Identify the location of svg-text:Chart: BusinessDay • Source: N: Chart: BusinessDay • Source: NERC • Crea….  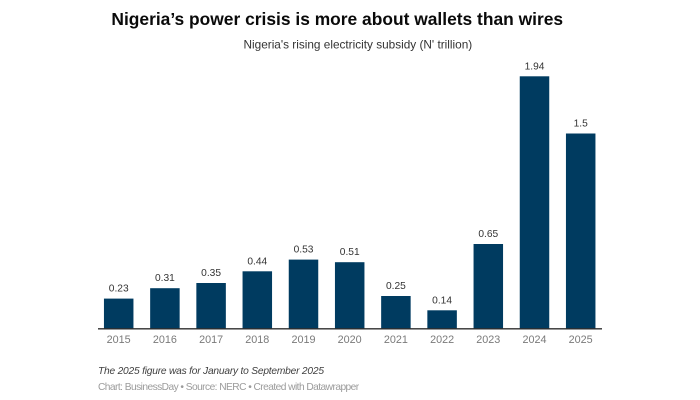
(229, 387).